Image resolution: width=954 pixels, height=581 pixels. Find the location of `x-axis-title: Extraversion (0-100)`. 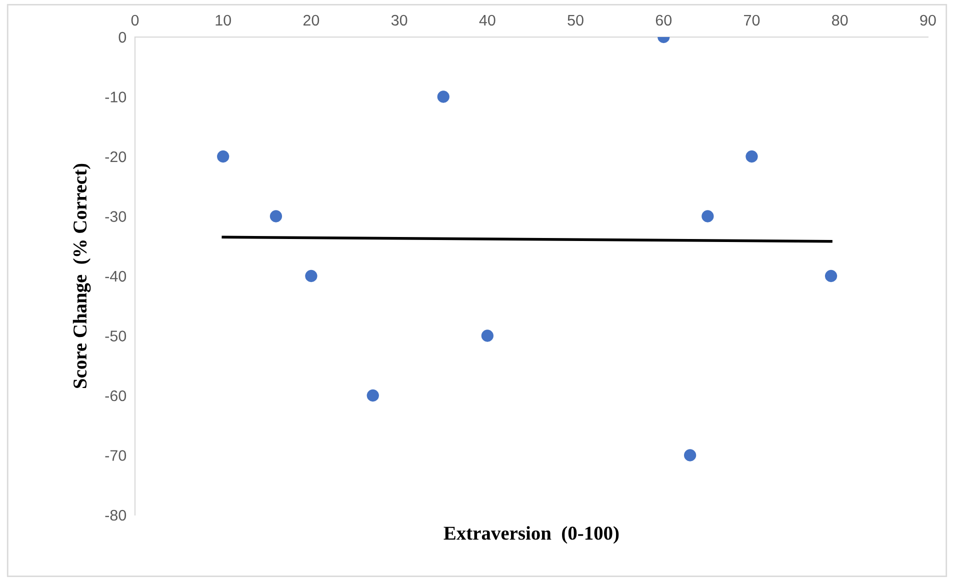

x-axis-title: Extraversion (0-100) is located at coordinates (531, 535).